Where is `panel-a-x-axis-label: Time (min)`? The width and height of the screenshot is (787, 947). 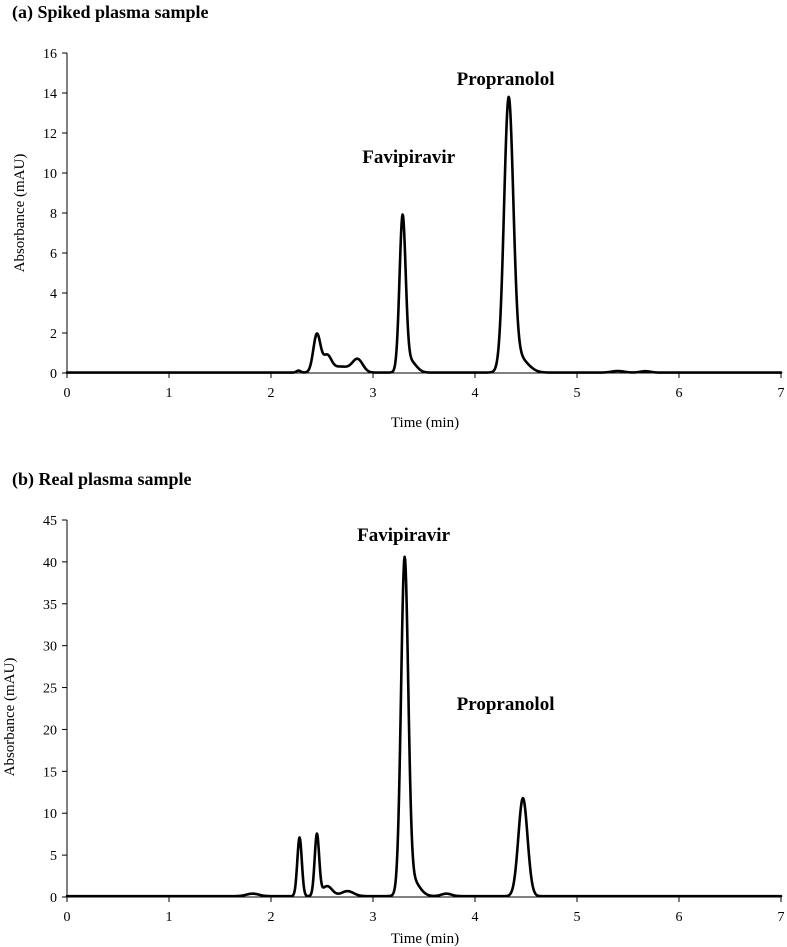
panel-a-x-axis-label: Time (min) is located at coordinates (425, 423).